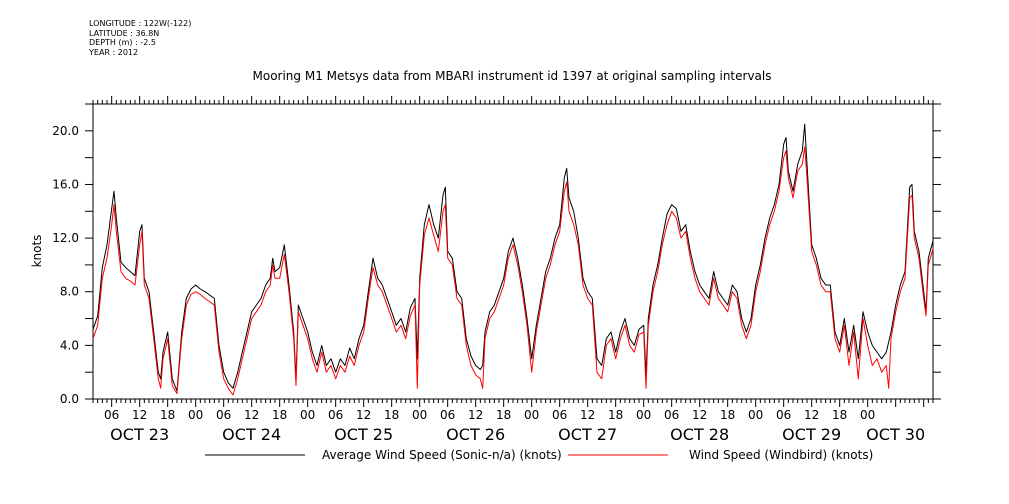  Describe the element at coordinates (69, 292) in the screenshot. I see `y-tick-label: 8.0` at that location.